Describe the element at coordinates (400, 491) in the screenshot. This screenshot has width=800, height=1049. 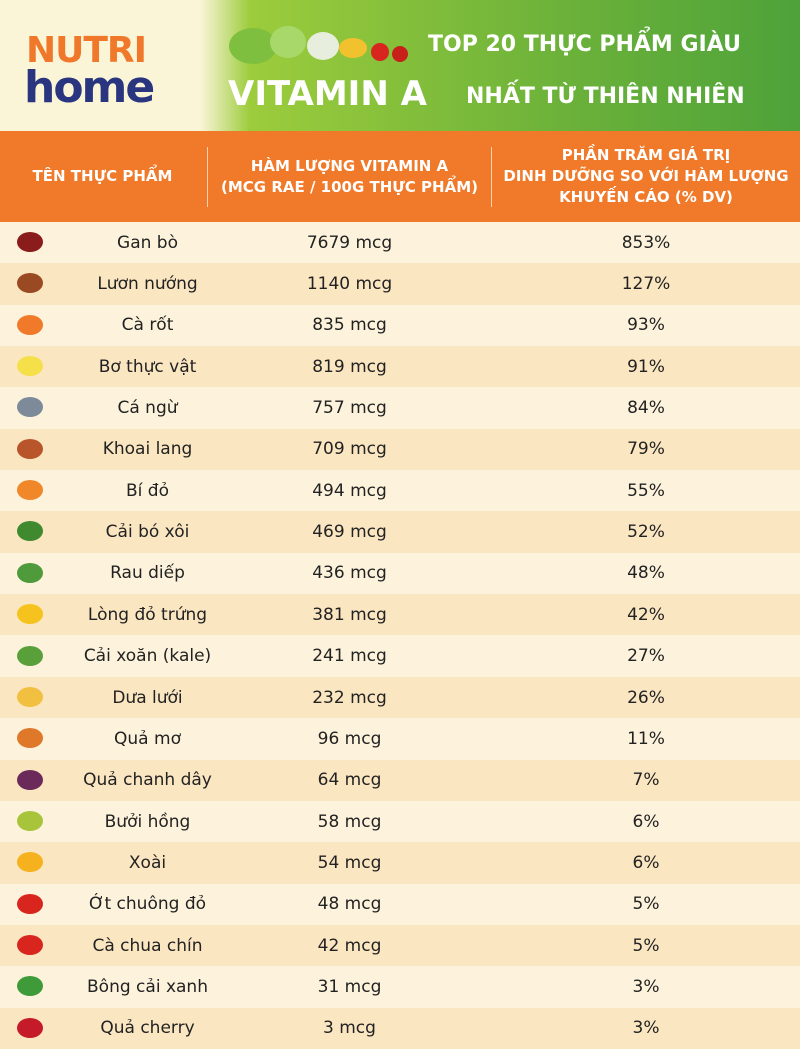
I see `table-row: Bí đỏ 494 mcg 55%` at that location.